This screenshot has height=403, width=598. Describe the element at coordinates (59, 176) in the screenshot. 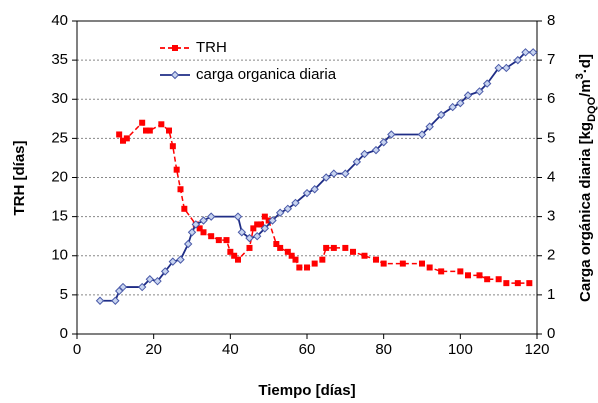

I see `y-tick-label: 20` at that location.